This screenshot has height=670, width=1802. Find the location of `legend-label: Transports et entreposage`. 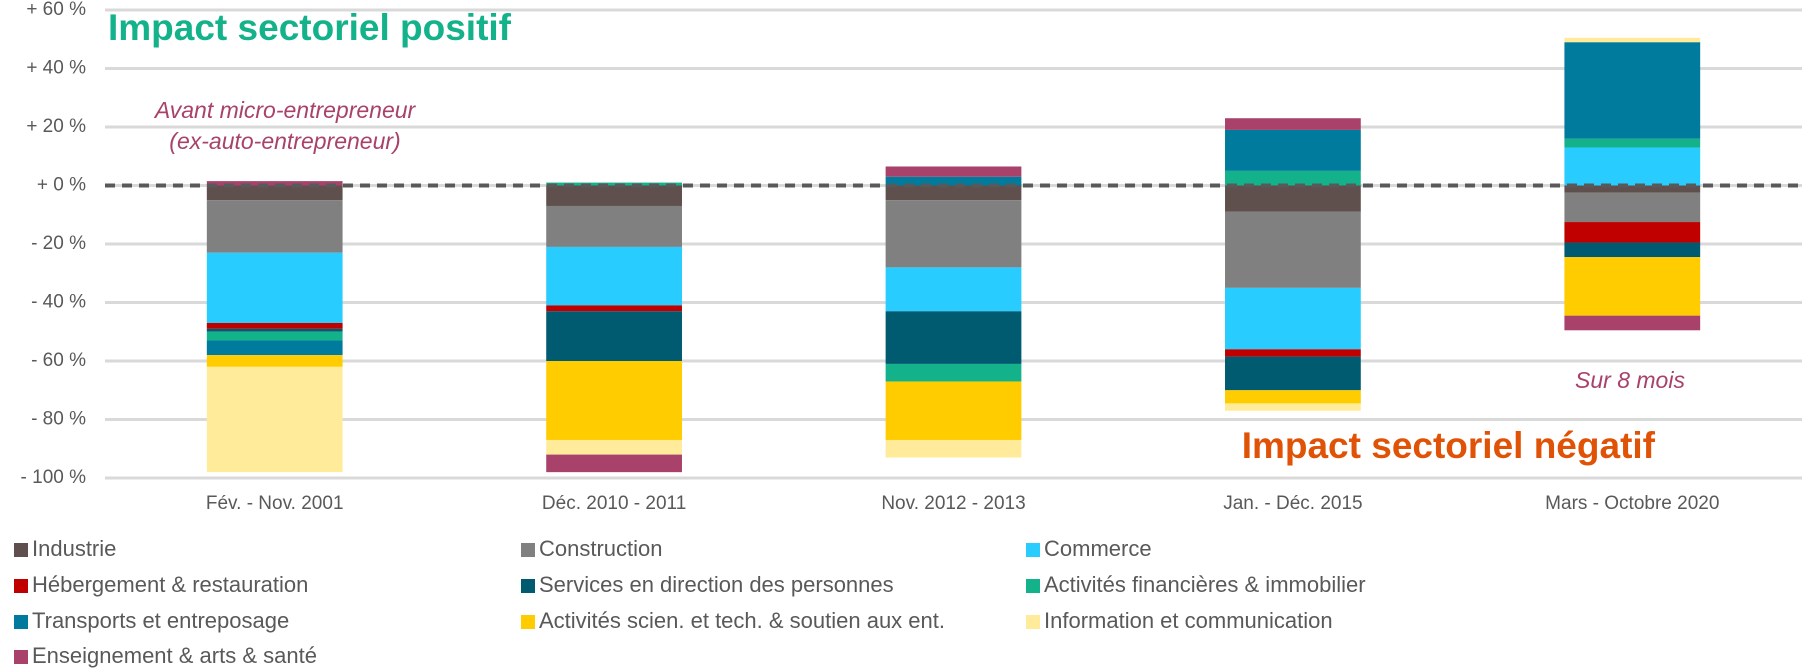

legend-label: Transports et entreposage is located at coordinates (160, 620).